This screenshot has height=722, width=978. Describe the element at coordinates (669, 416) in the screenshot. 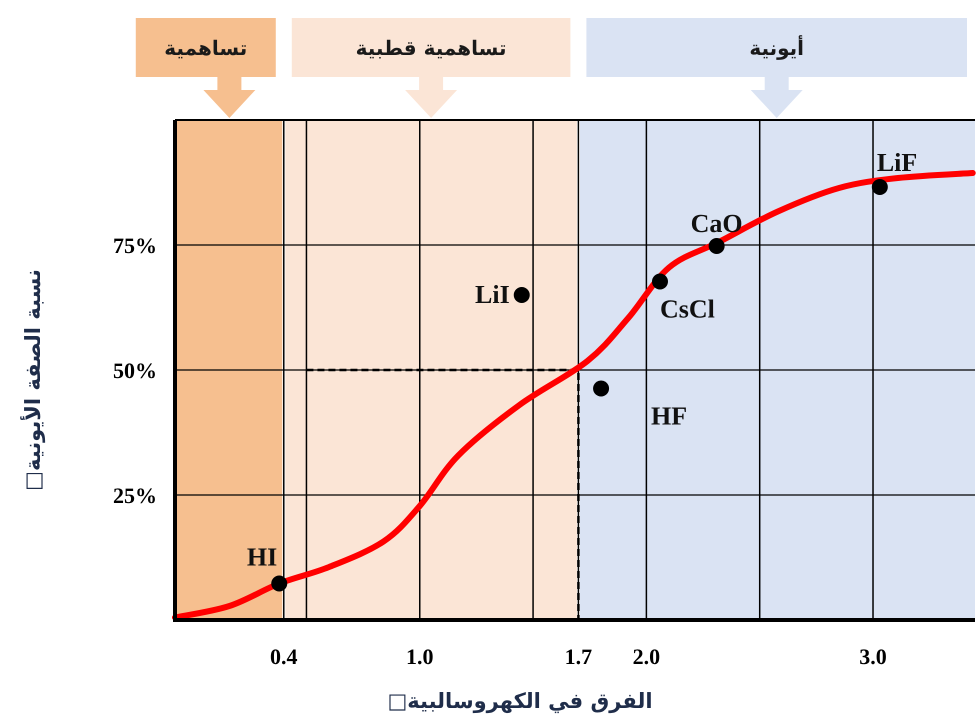

I see `annotation: HF` at that location.